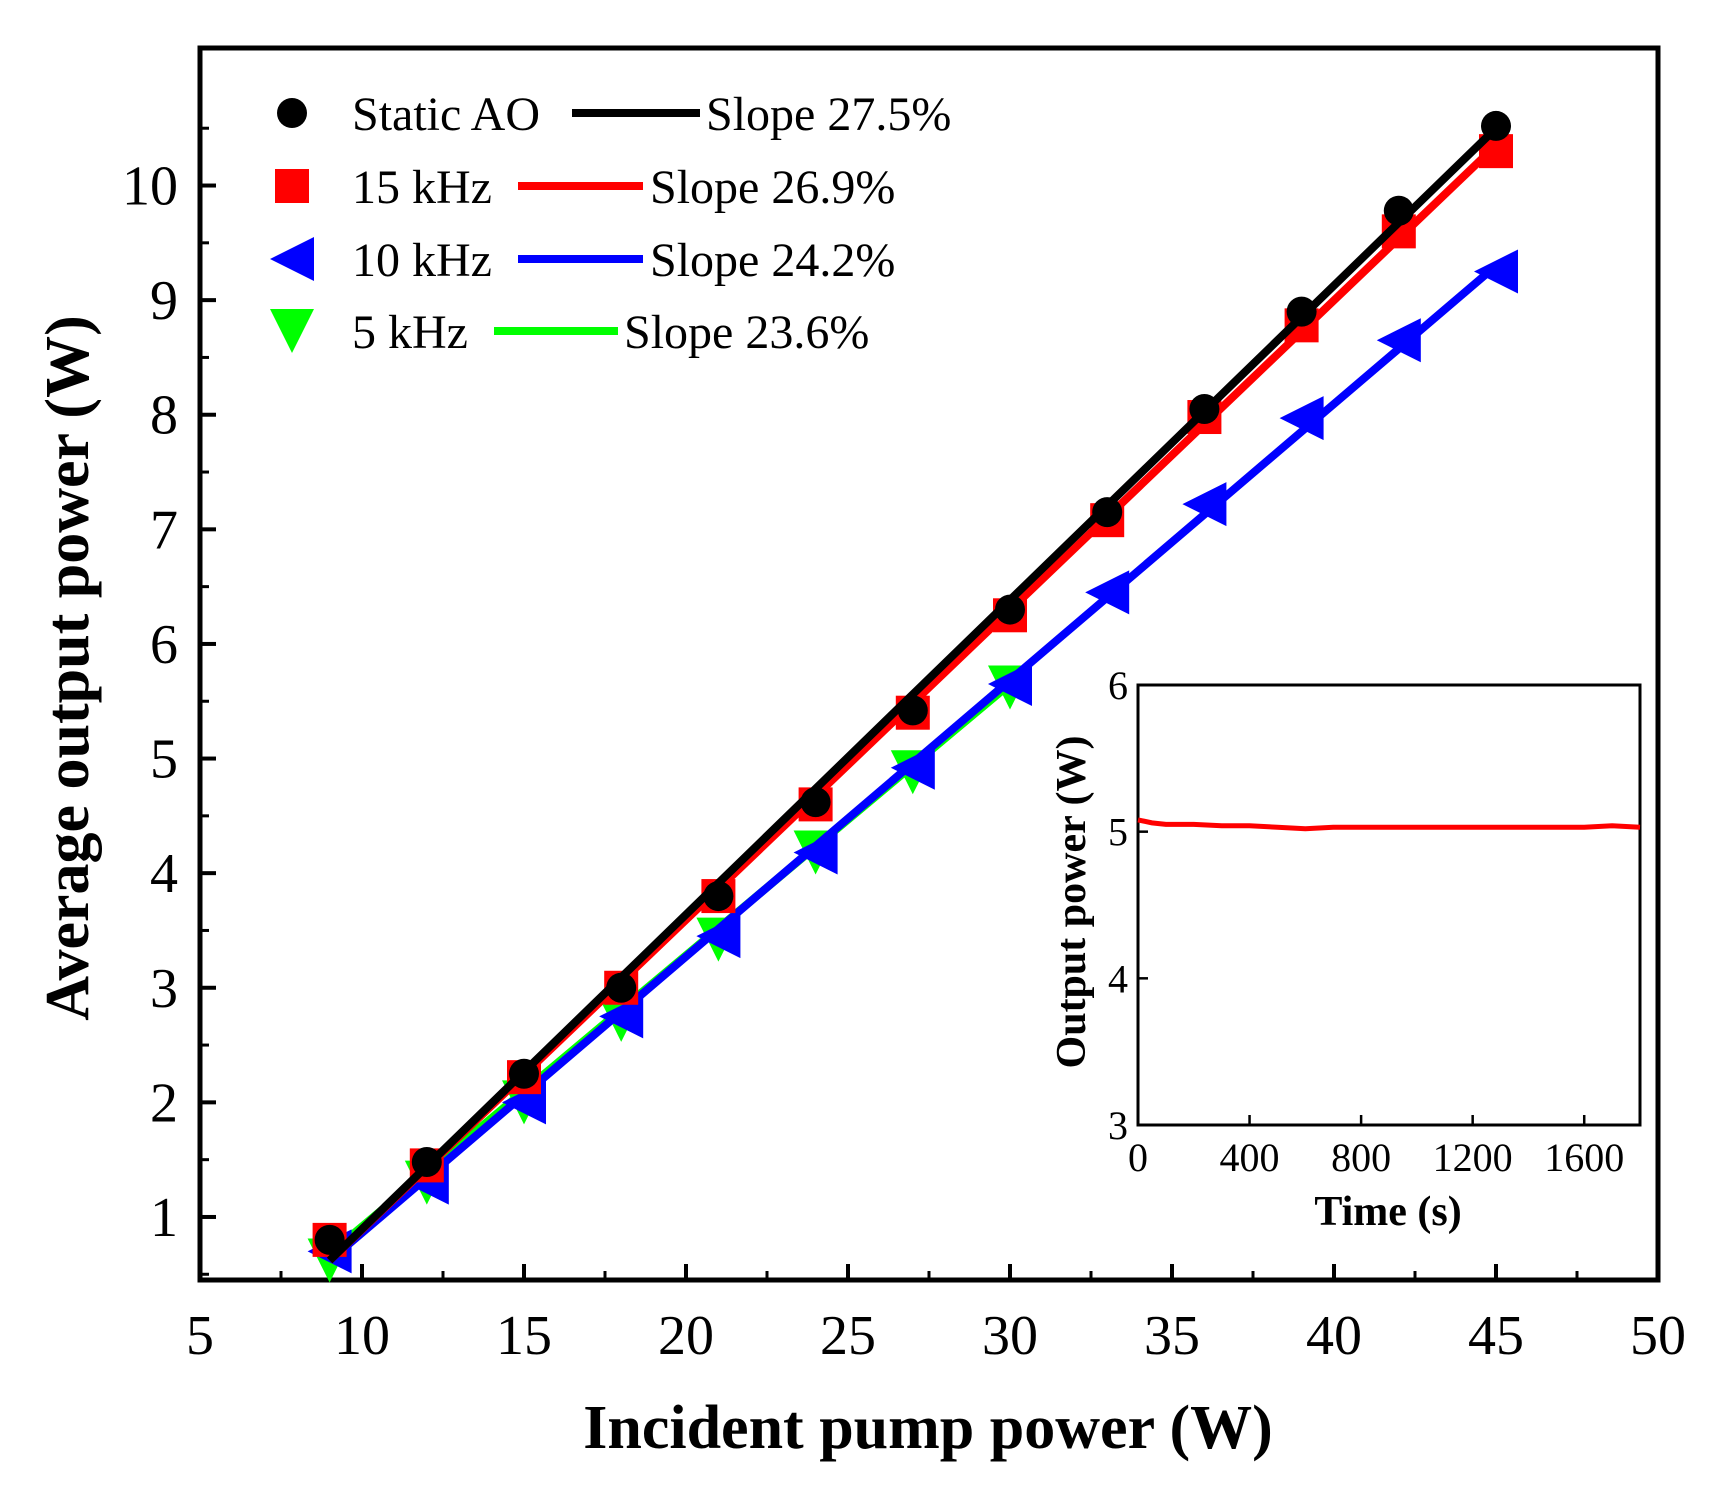 This screenshot has width=1714, height=1485. What do you see at coordinates (1658, 1336) in the screenshot?
I see `x-tick-label: 50` at bounding box center [1658, 1336].